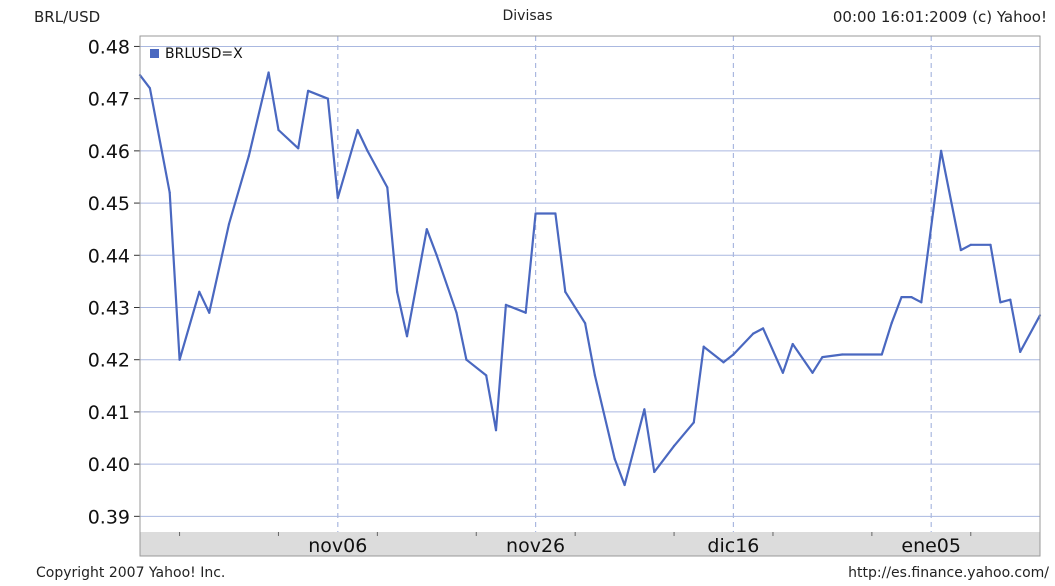  I want to click on y-tick-label: 0.42, so click(109, 361).